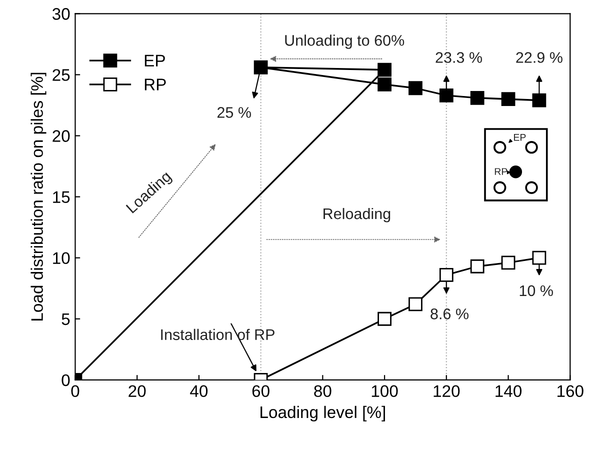 This screenshot has width=597, height=455. I want to click on annotation: RP, so click(501, 171).